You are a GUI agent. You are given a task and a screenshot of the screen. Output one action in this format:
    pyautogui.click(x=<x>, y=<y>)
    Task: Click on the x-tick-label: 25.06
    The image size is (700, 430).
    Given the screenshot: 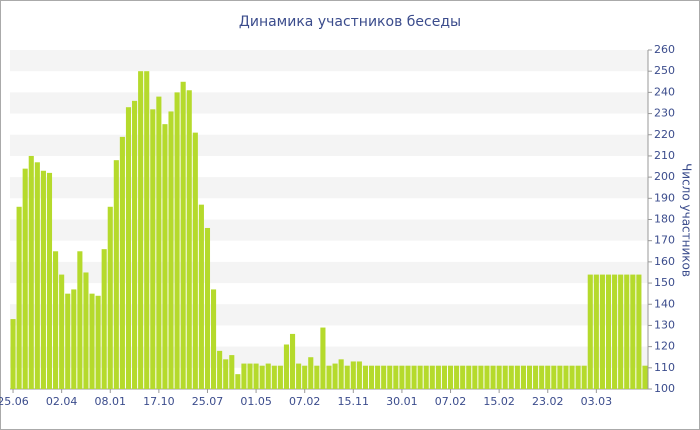 What is the action you would take?
    pyautogui.click(x=14, y=401)
    